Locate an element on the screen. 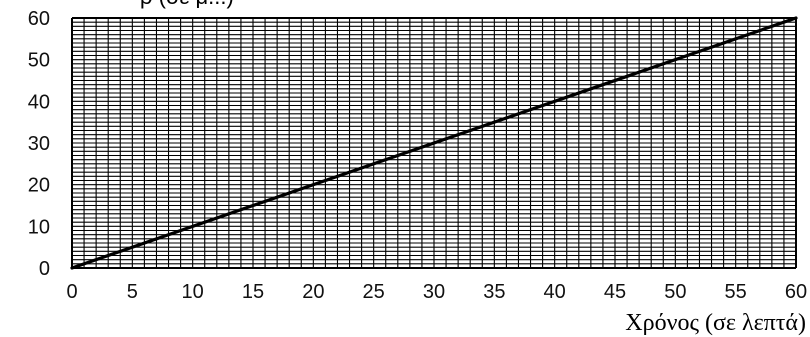 Image resolution: width=810 pixels, height=337 pixels. x-tick-label: 45 is located at coordinates (615, 292).